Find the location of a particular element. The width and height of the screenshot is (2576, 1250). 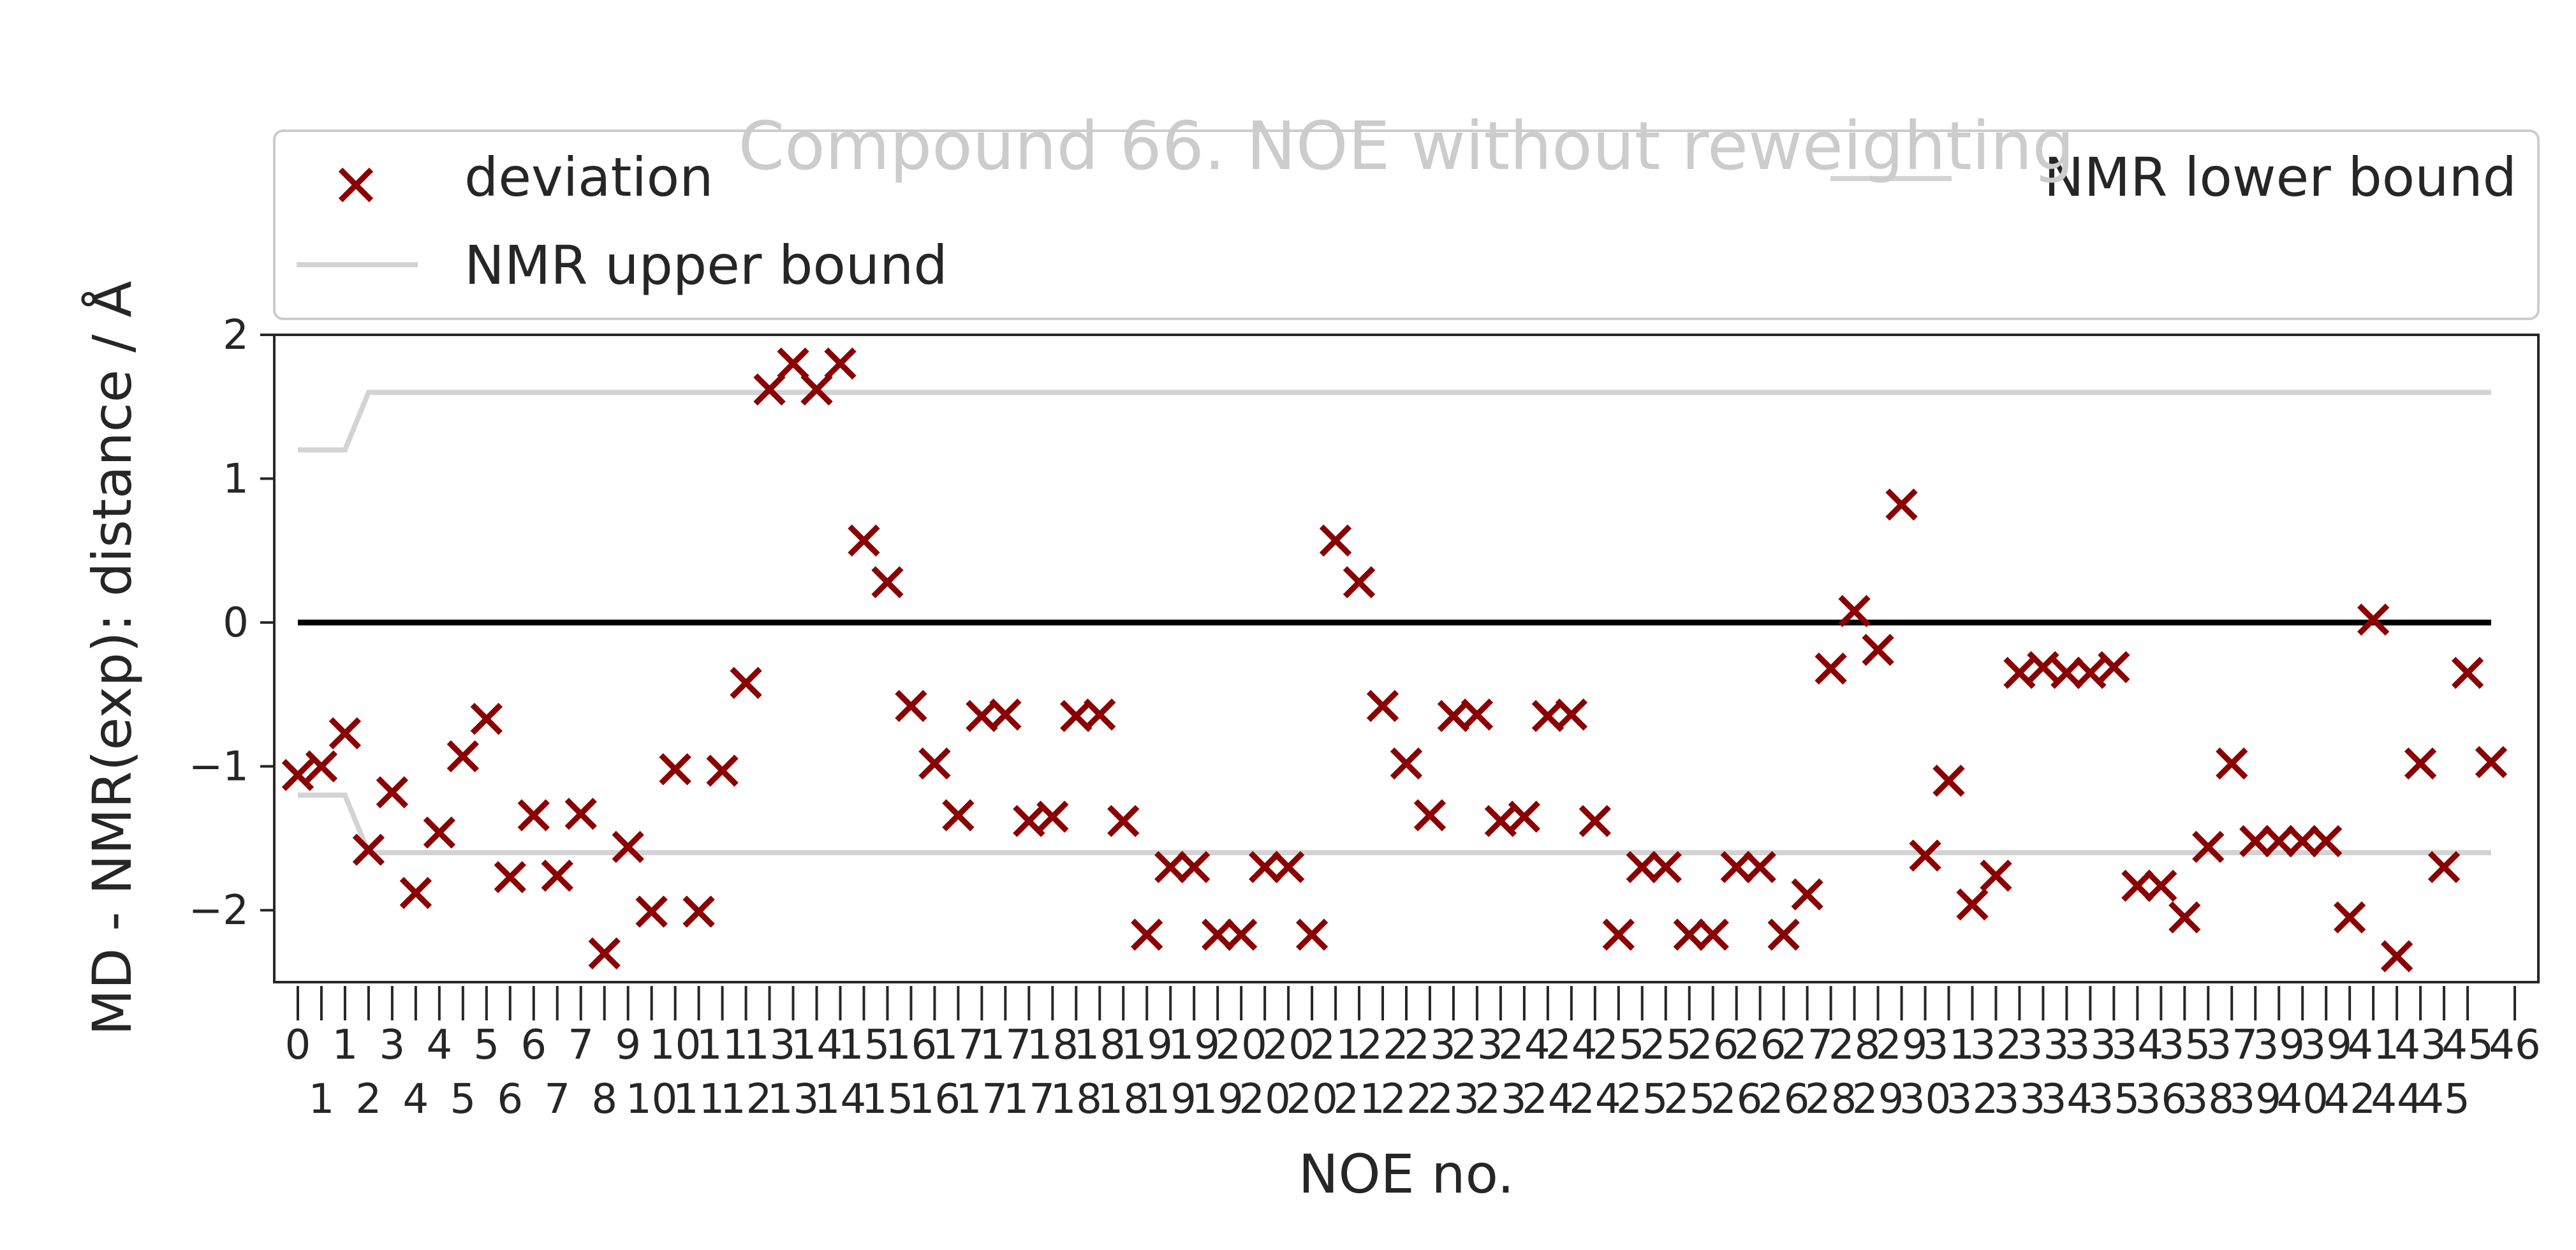

x-tick-label: 4 is located at coordinates (416, 1099).